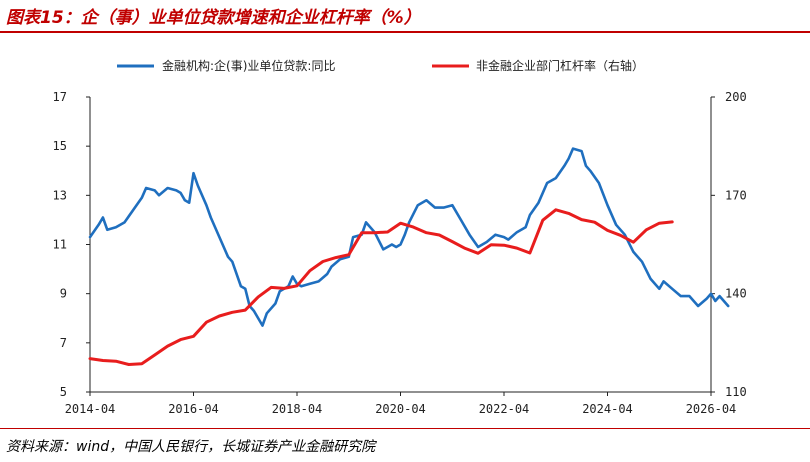 The height and width of the screenshot is (462, 810). What do you see at coordinates (63, 294) in the screenshot?
I see `left-axis-tick-label: 9` at bounding box center [63, 294].